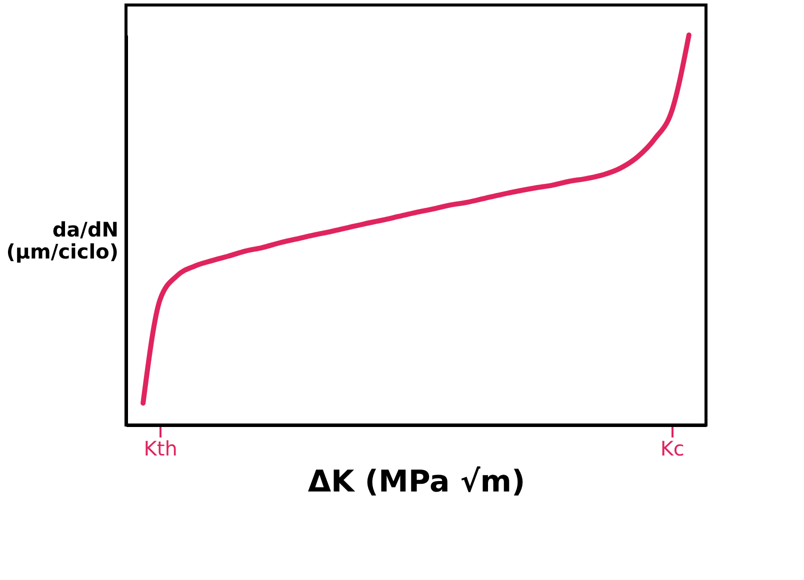 The height and width of the screenshot is (580, 804). I want to click on x-tick-label: Kc, so click(672, 448).